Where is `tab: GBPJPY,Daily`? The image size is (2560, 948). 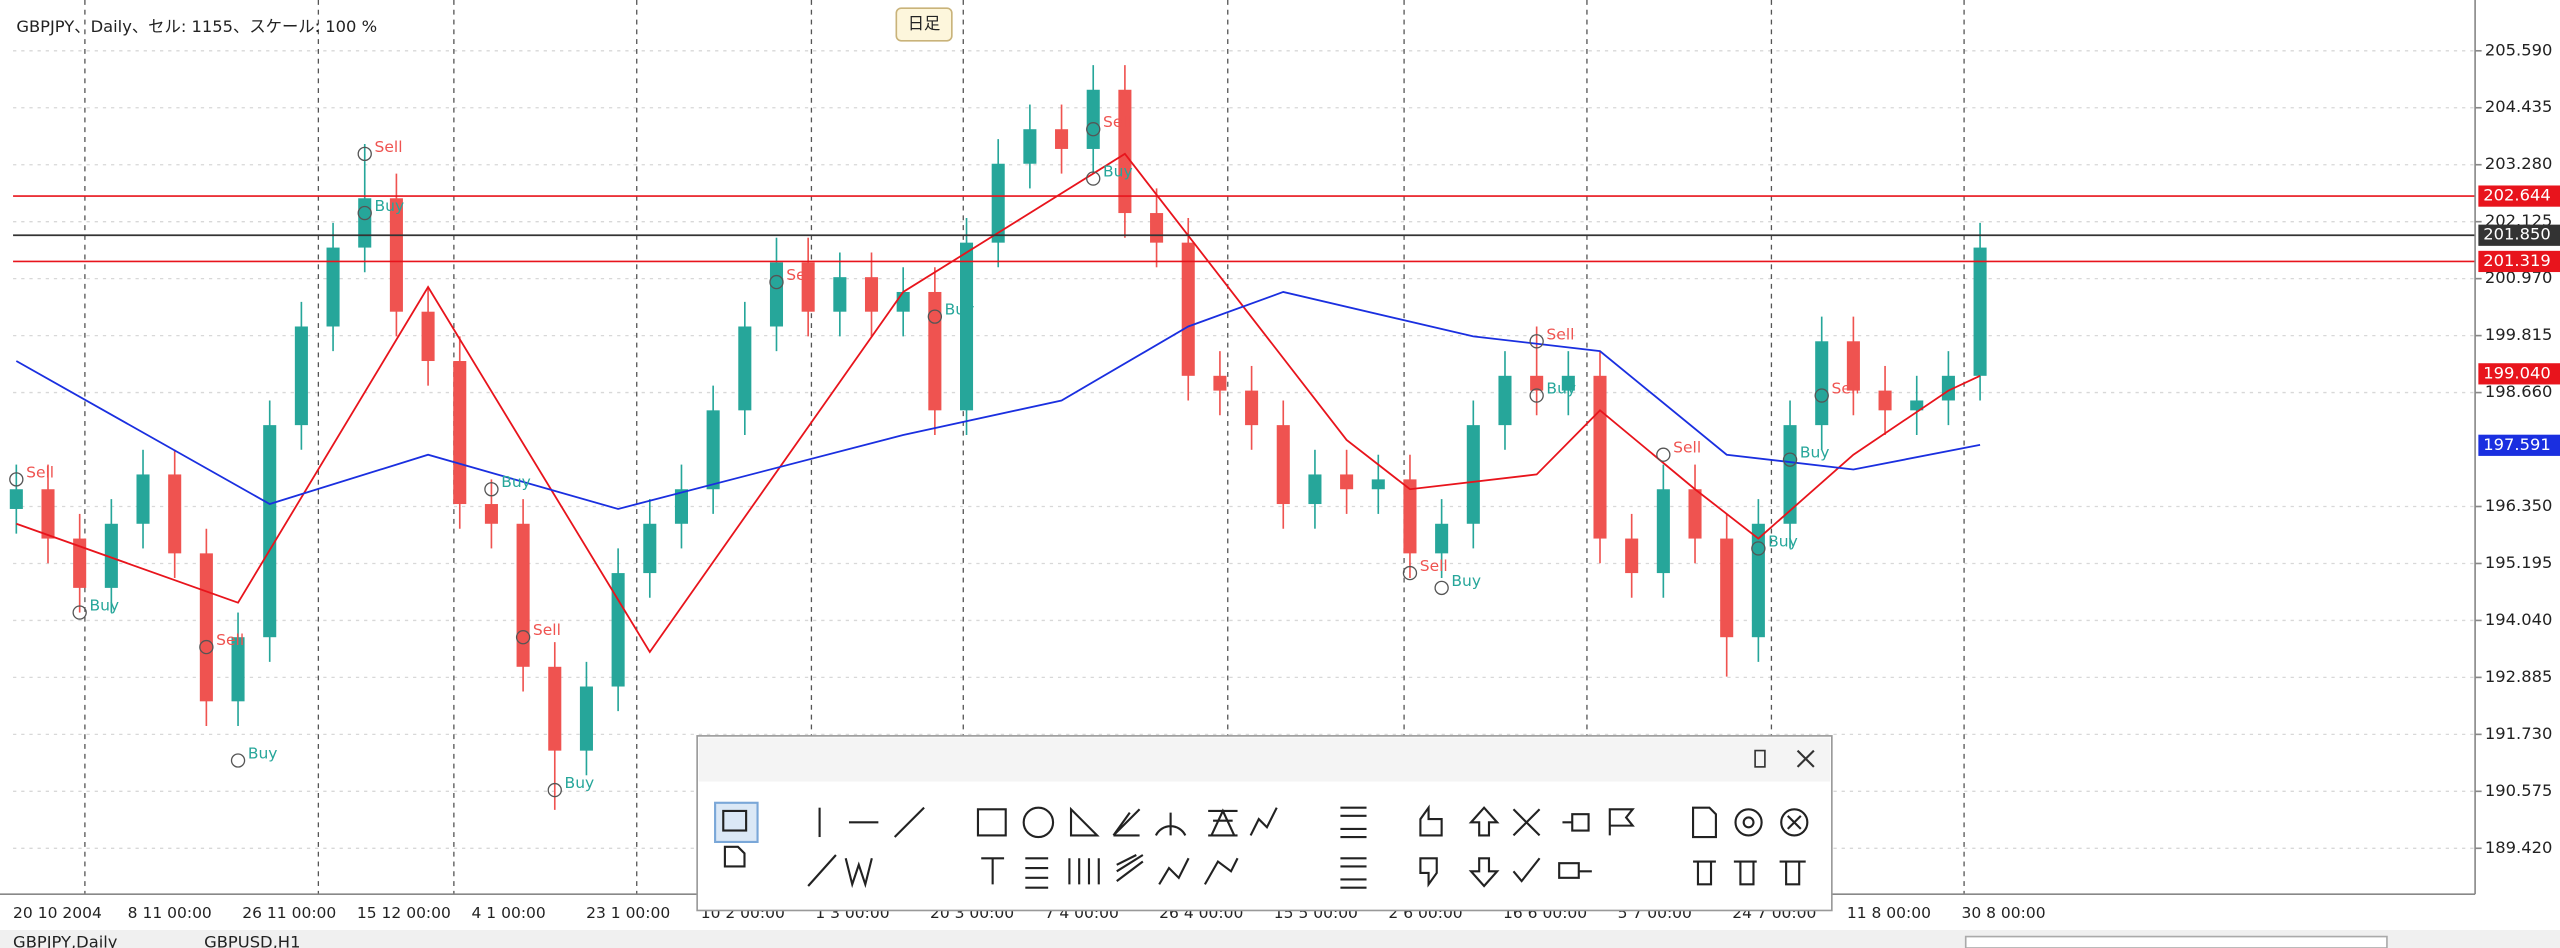
tab: GBPJPY,Daily is located at coordinates (65, 940).